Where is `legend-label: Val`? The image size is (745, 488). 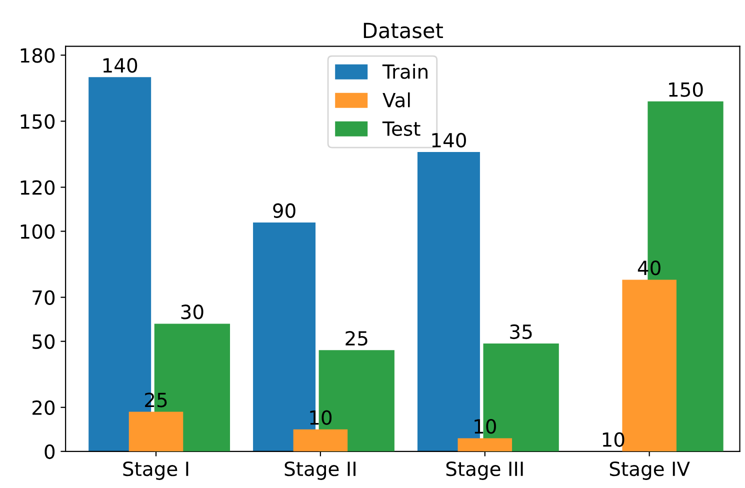 legend-label: Val is located at coordinates (396, 100).